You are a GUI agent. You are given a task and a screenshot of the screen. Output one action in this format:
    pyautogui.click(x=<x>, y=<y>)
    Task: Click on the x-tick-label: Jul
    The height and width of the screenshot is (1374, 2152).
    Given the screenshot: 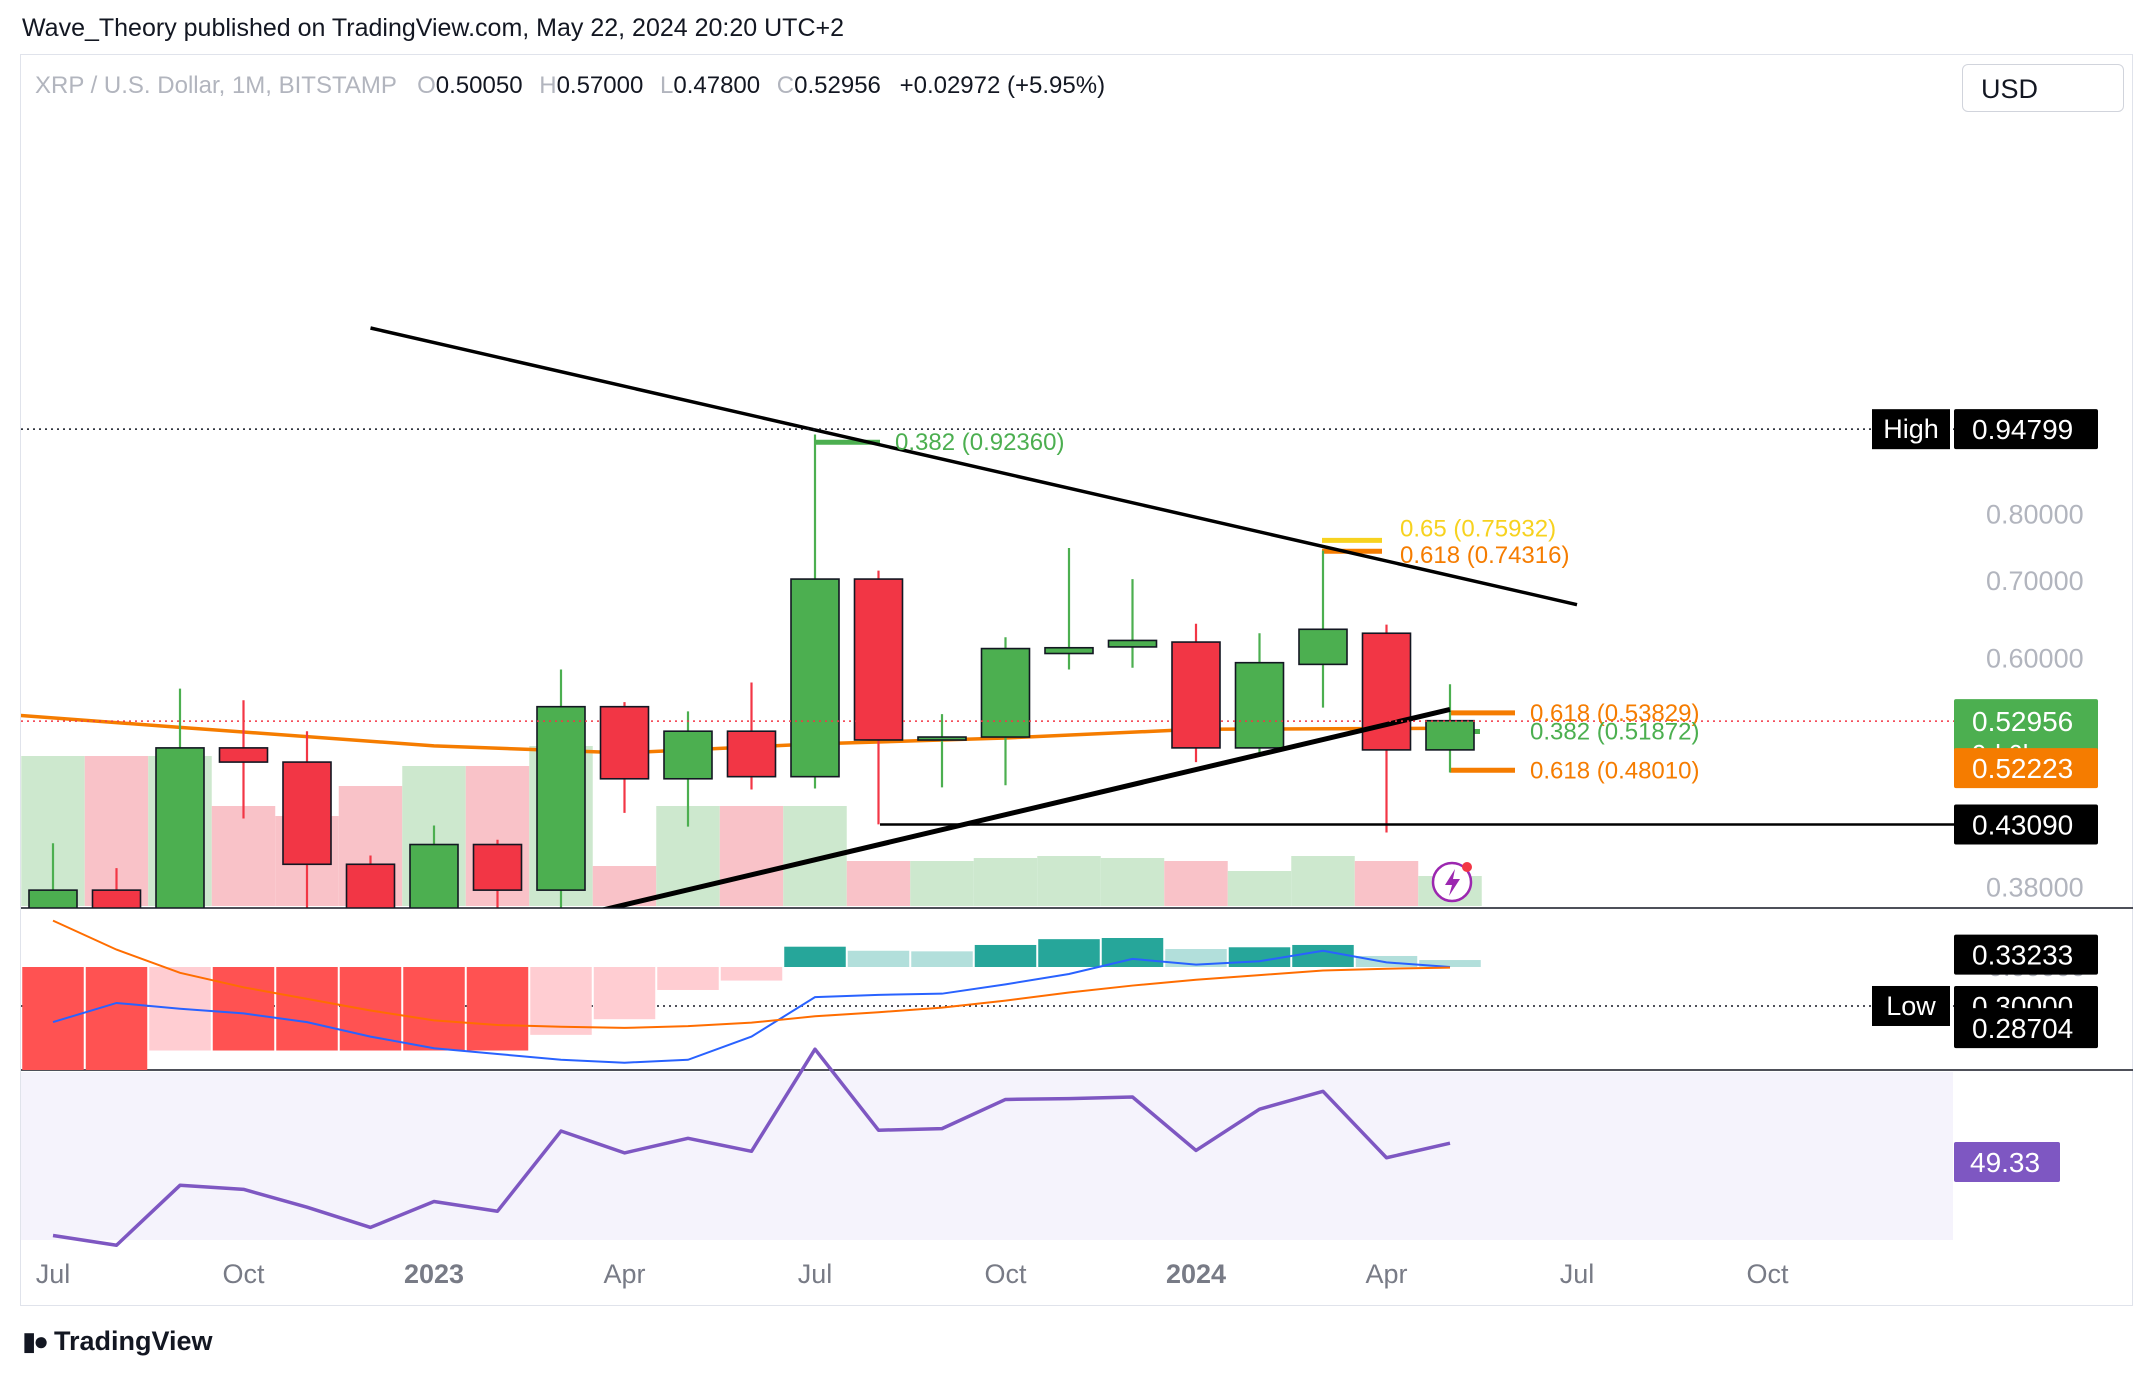 What is the action you would take?
    pyautogui.click(x=815, y=1274)
    